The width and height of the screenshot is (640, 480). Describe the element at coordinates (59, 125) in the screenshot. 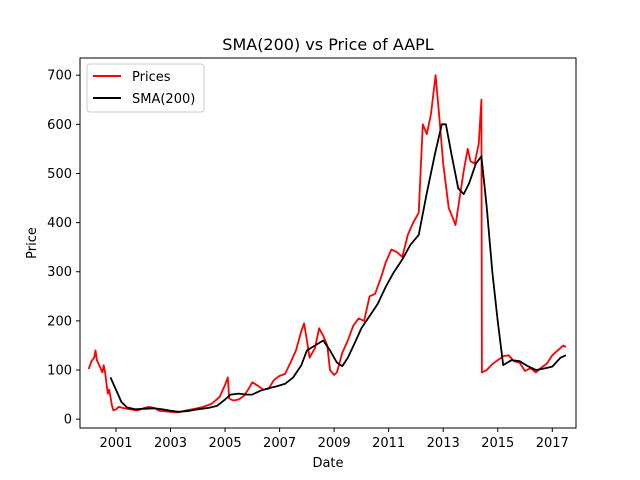

I see `y-tick-label: 600` at that location.